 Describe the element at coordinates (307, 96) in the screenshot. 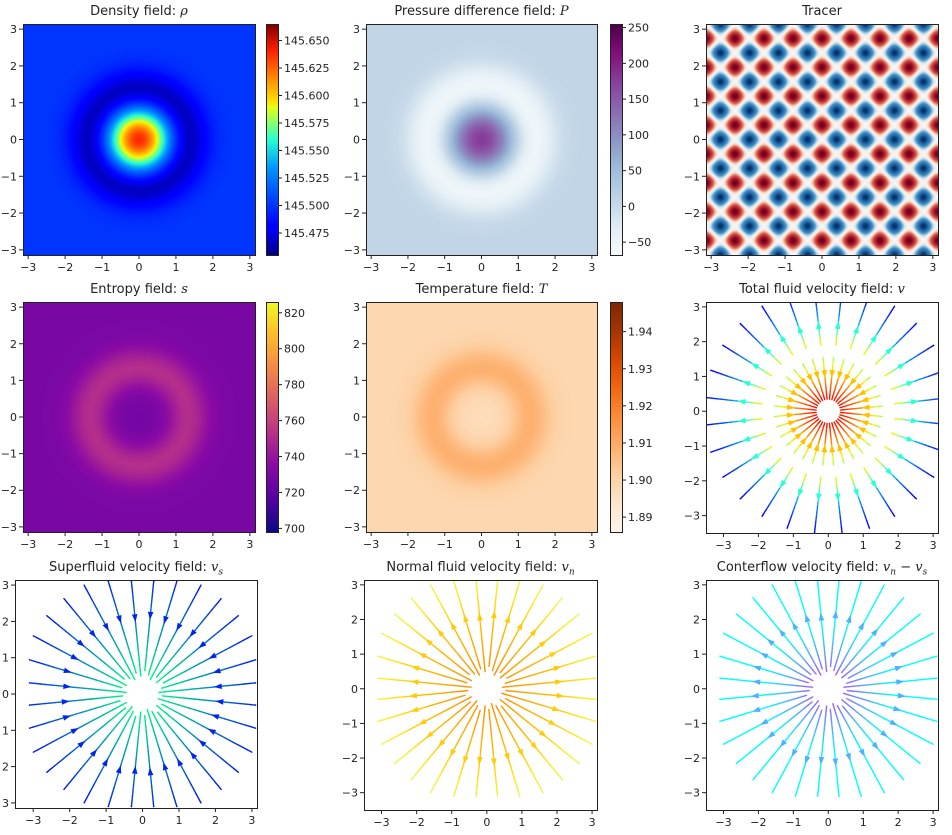

I see `colorbar-tick-label: 145.600` at that location.